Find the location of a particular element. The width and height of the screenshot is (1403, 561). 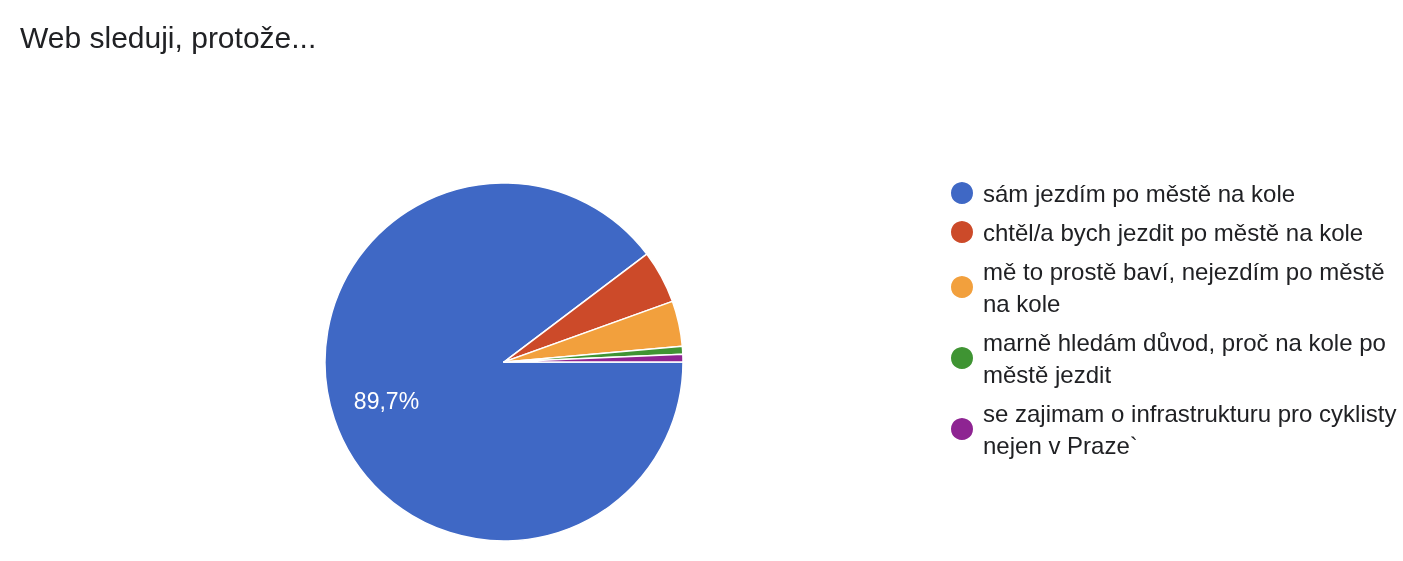

legend-label: chtěl/a bych jezdit po městě na kole is located at coordinates (1173, 232).